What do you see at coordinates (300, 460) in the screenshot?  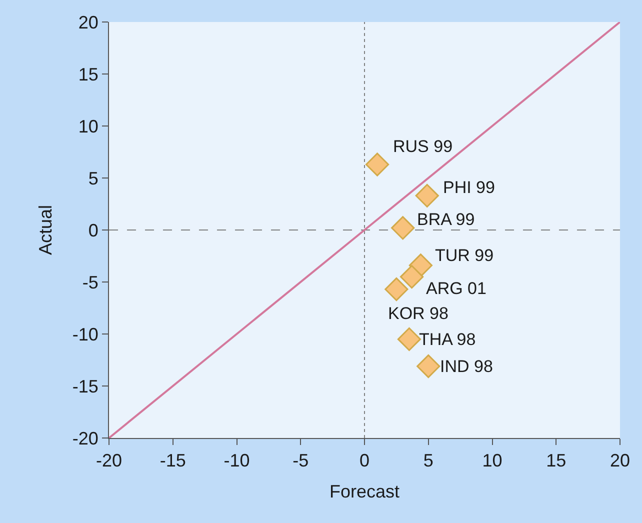 I see `x-tick-label: -5` at bounding box center [300, 460].